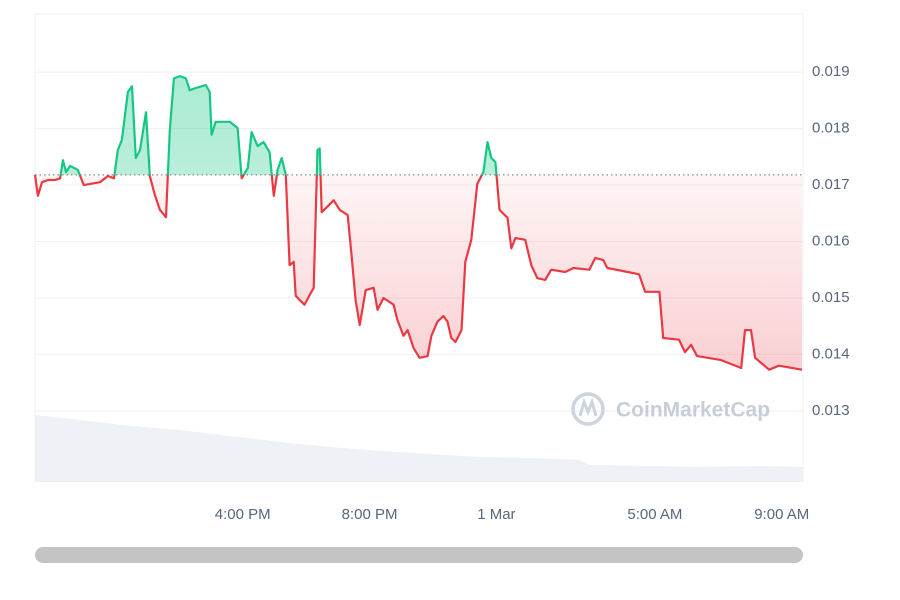  Describe the element at coordinates (370, 514) in the screenshot. I see `x-tick-label: 8:00 PM` at that location.